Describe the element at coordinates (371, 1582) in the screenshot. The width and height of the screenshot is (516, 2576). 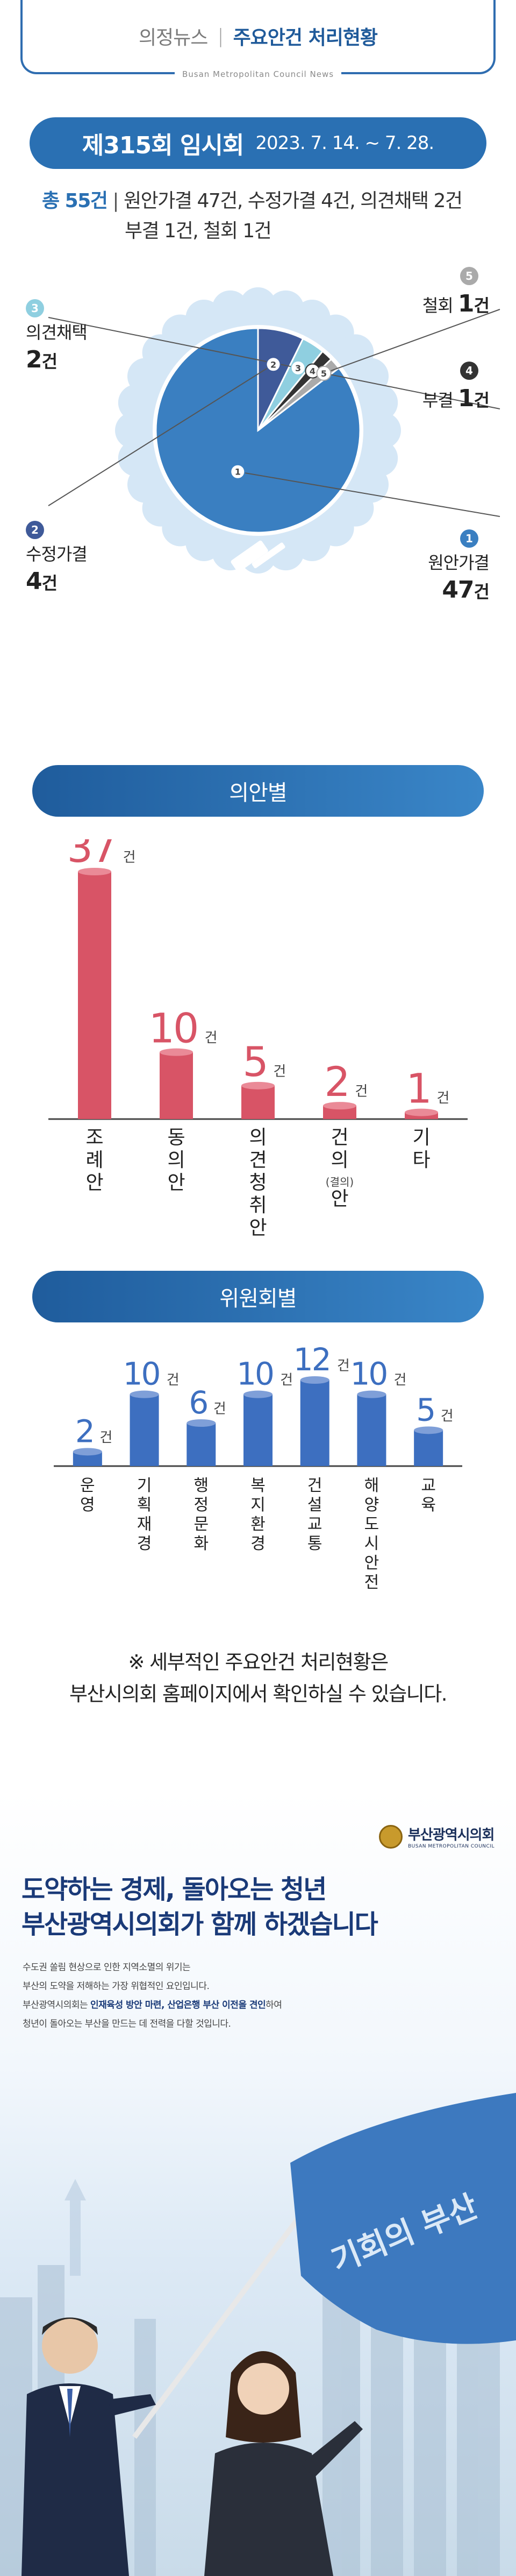
I see `svg-text: 전` at that location.